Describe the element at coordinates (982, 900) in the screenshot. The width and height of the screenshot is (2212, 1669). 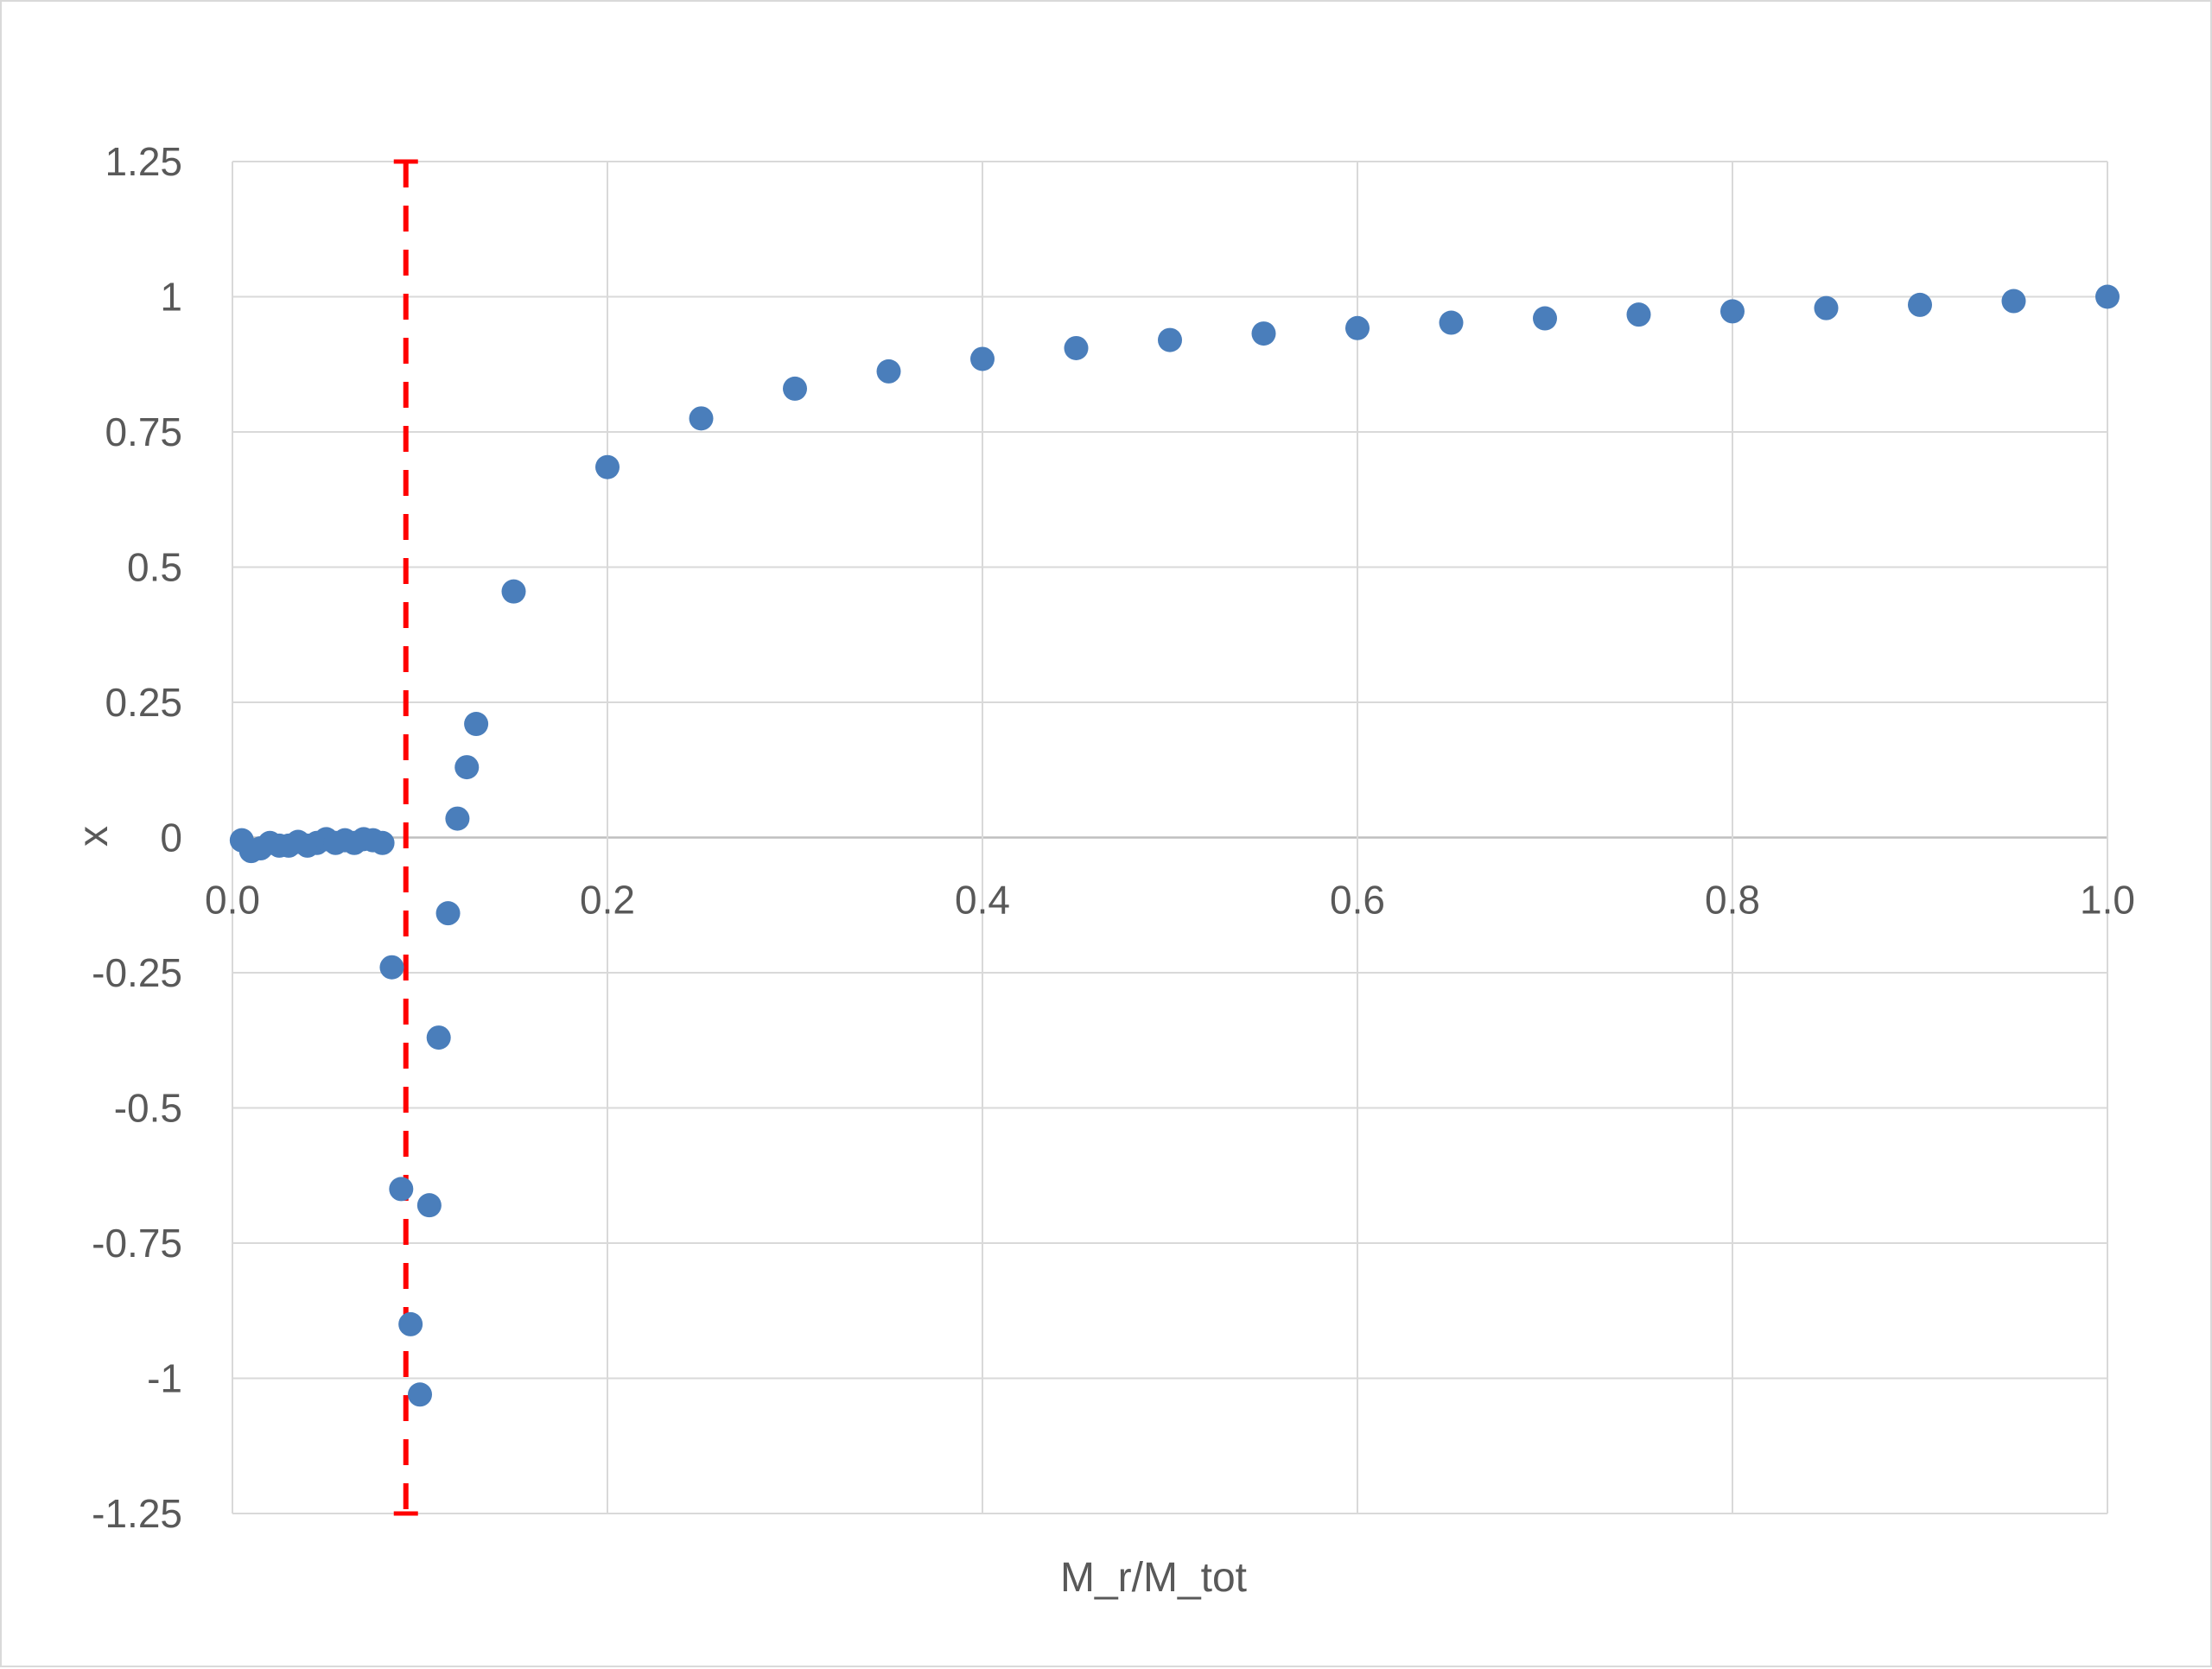
I see `x-tick-label: 0.4` at that location.